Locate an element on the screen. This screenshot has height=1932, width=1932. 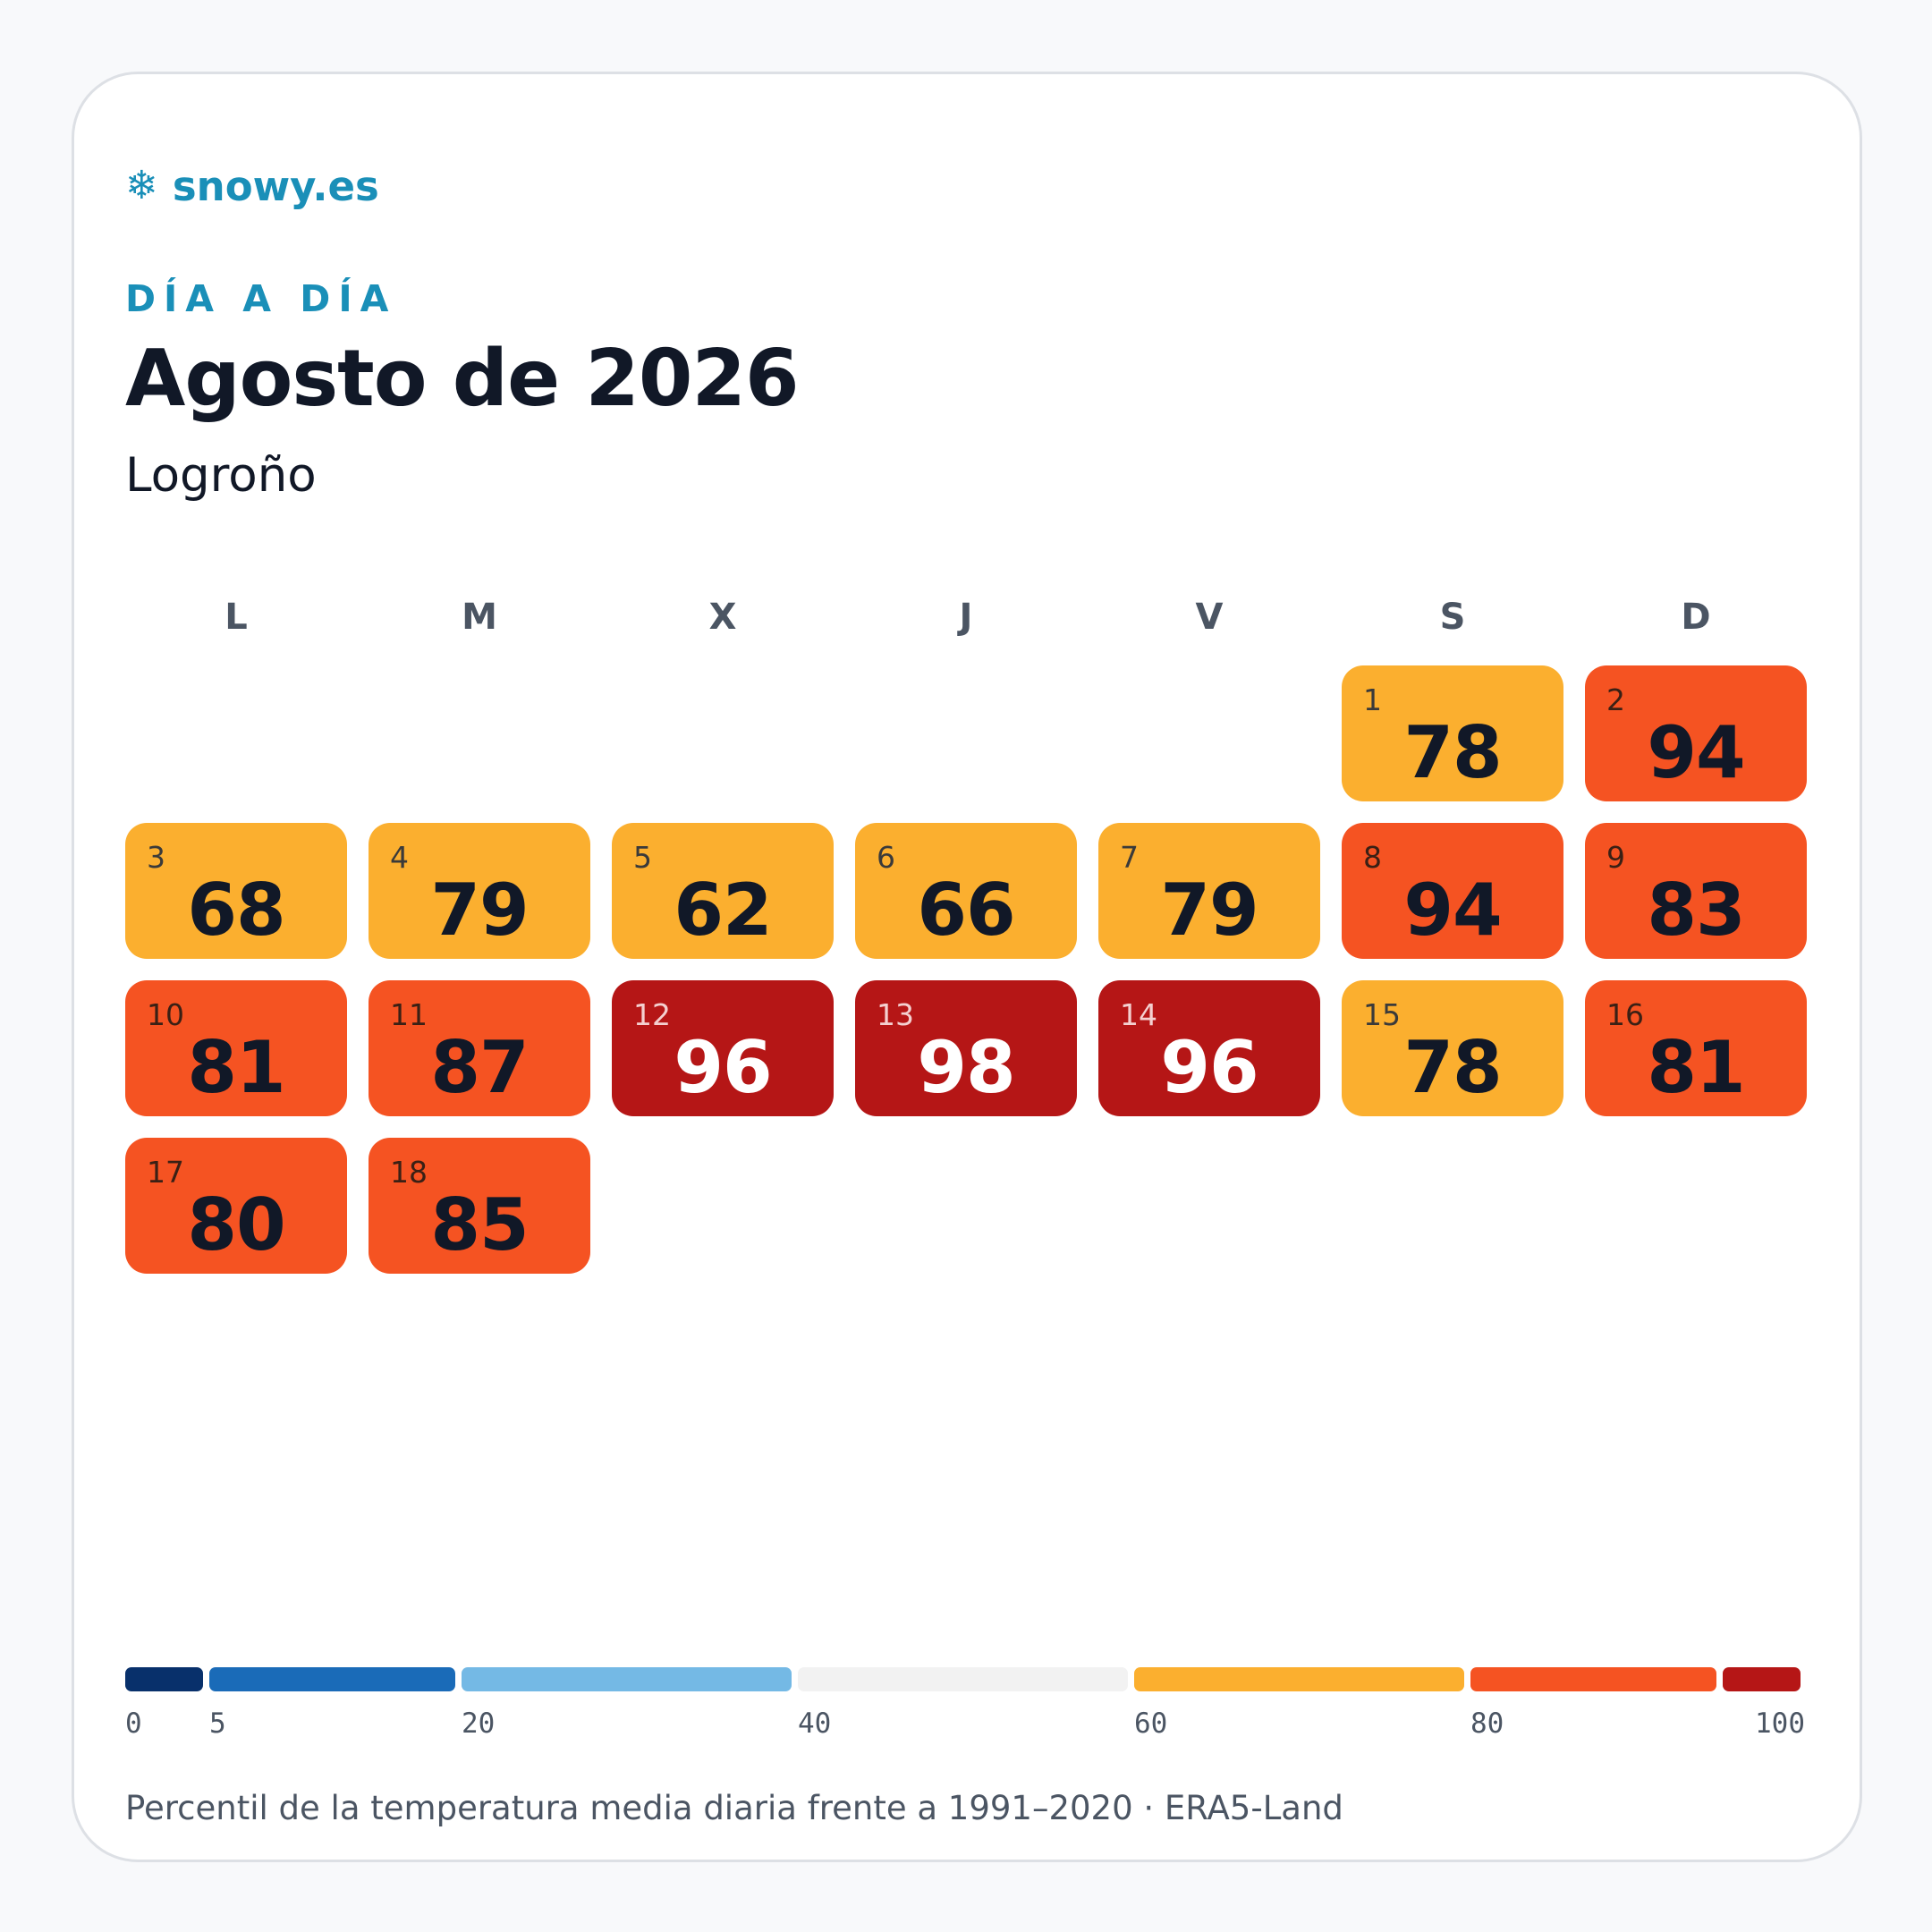
percentile-value: 80 is located at coordinates (236, 1225).